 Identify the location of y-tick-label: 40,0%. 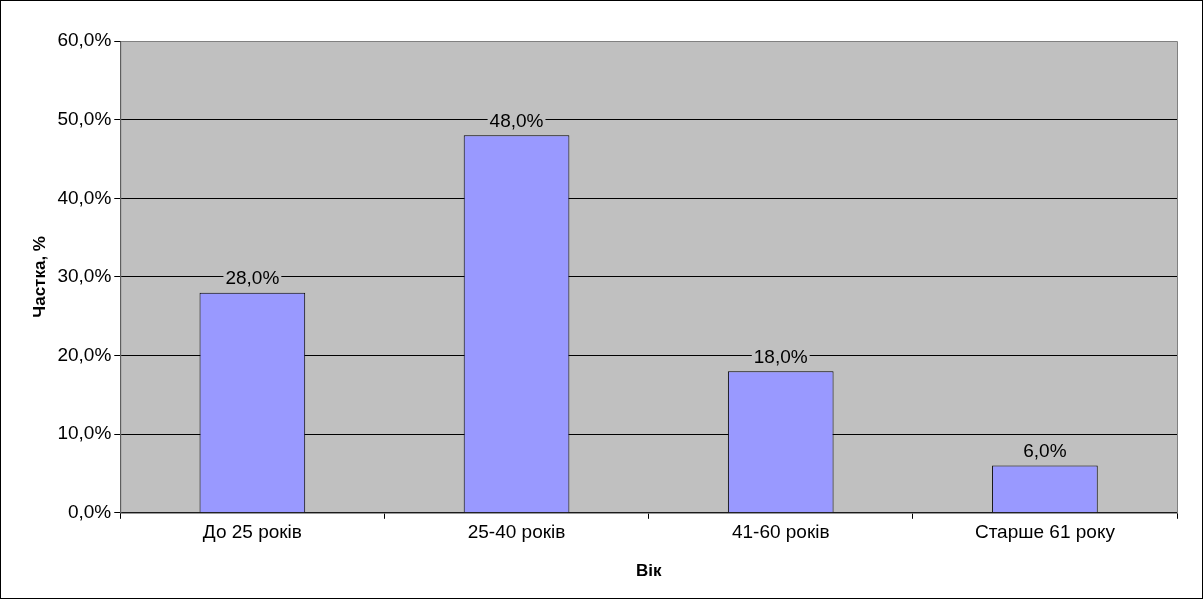
(84, 197).